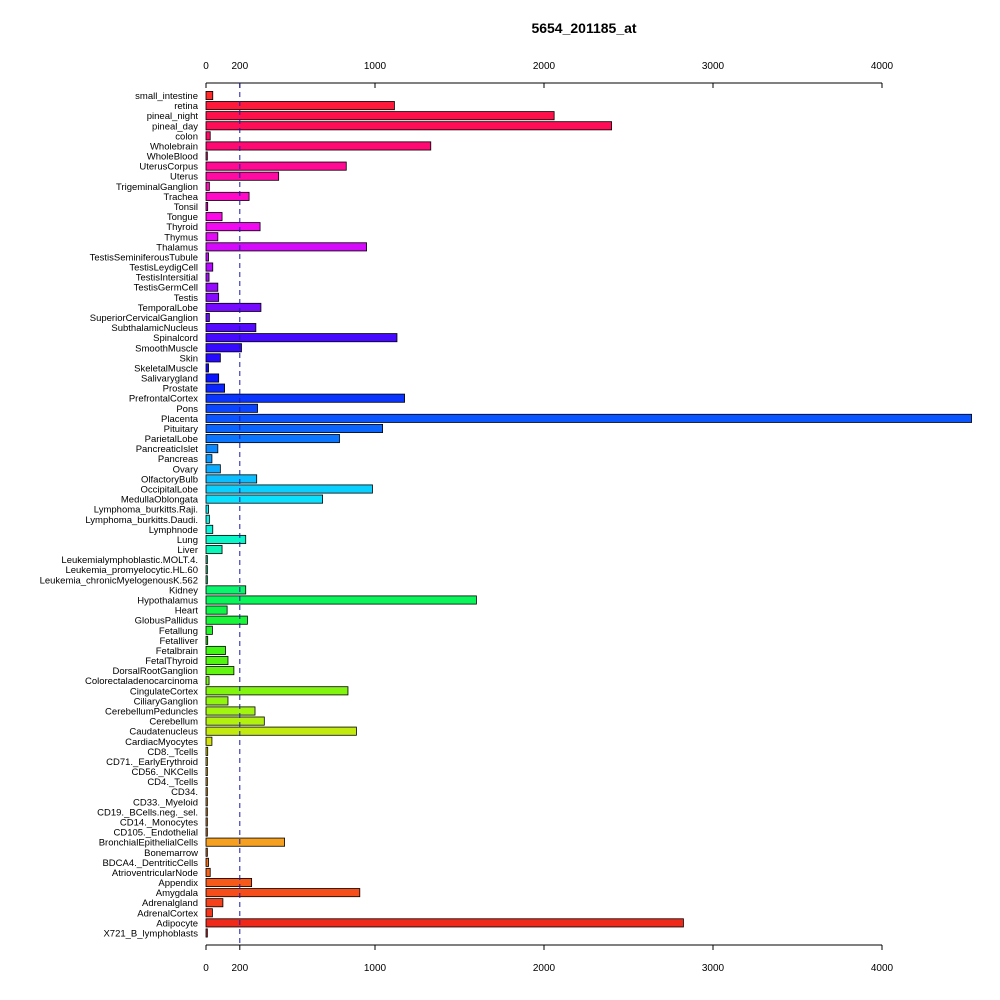 This screenshot has width=1000, height=1000. Describe the element at coordinates (180, 389) in the screenshot. I see `category-label: Prostate` at that location.